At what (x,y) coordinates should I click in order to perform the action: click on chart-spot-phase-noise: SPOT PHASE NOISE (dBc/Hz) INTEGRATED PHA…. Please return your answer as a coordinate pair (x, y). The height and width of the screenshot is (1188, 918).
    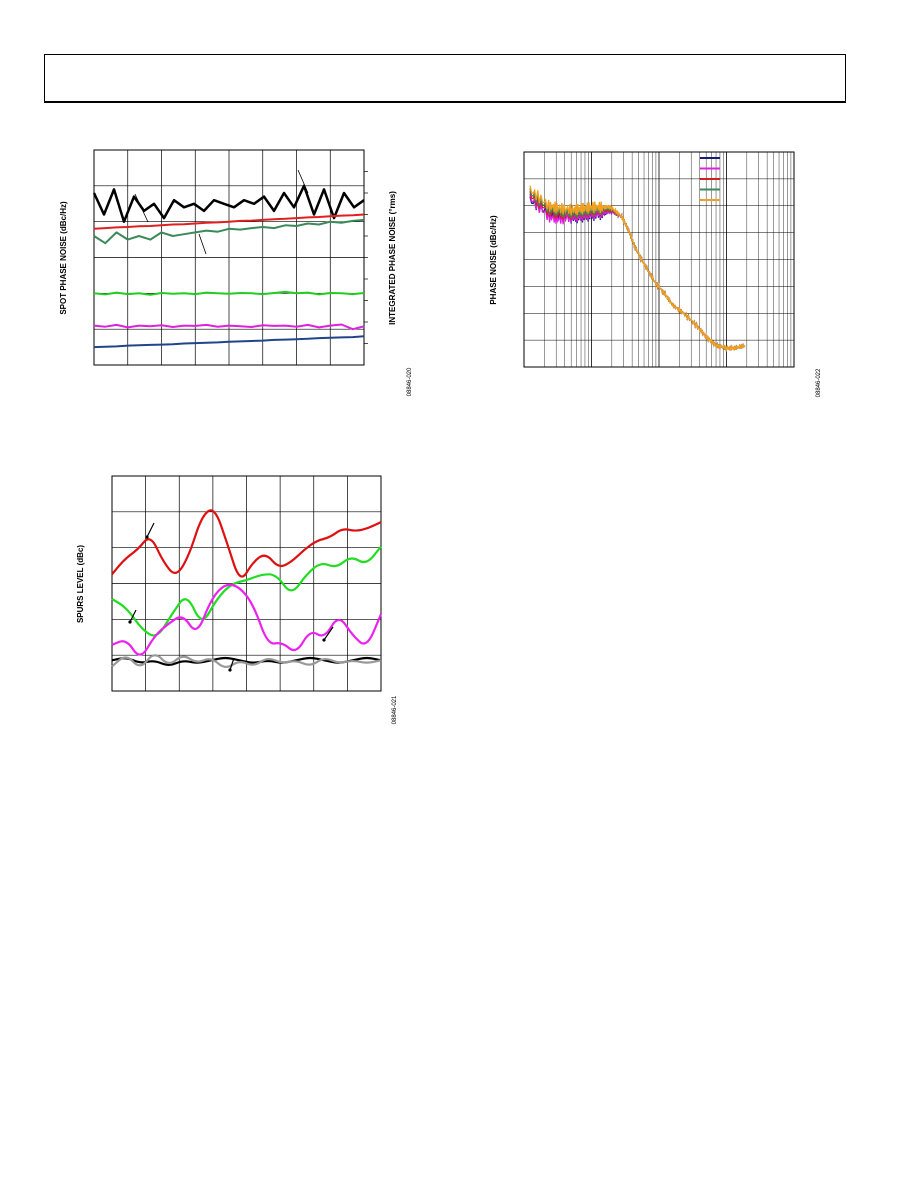
    Looking at the image, I should click on (236, 272).